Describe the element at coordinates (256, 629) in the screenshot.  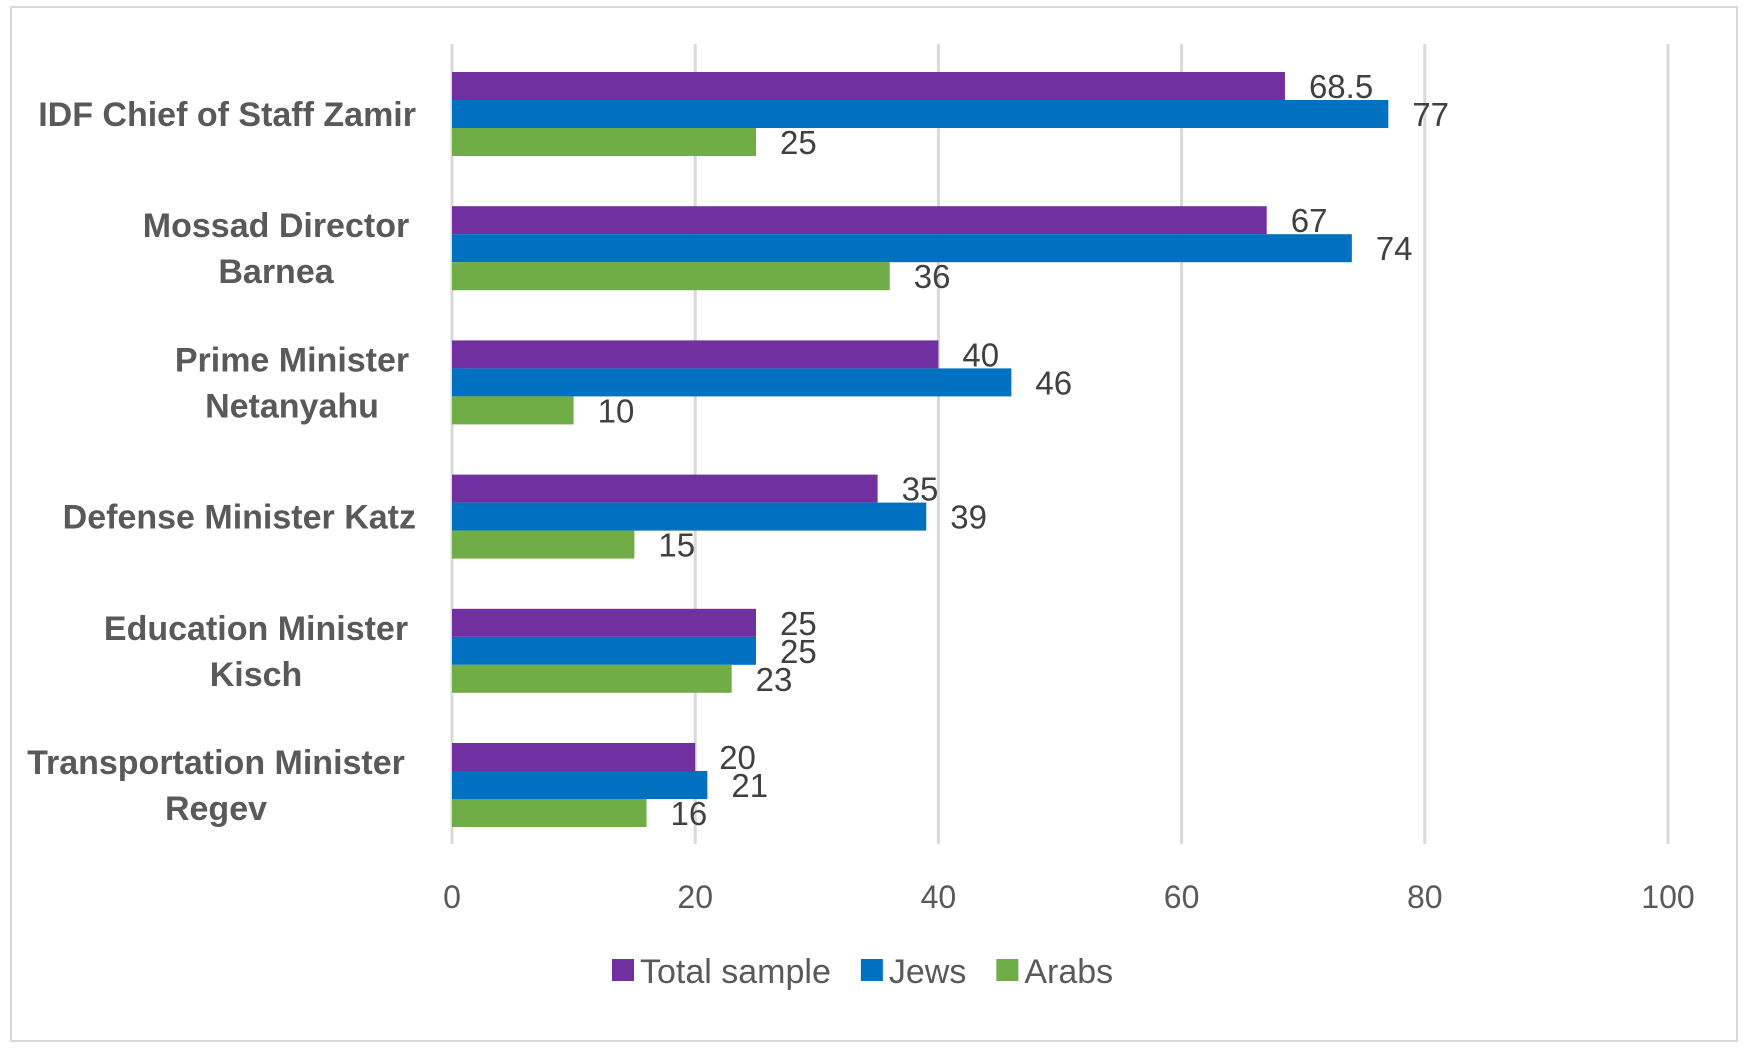
I see `category-label: Education Minister` at that location.